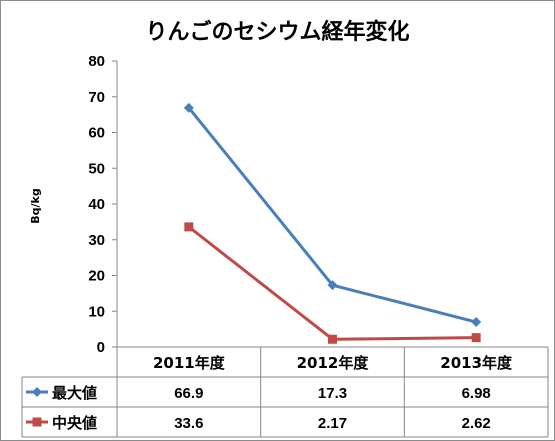  I want to click on legend-series-name: 最大値, so click(74, 393).